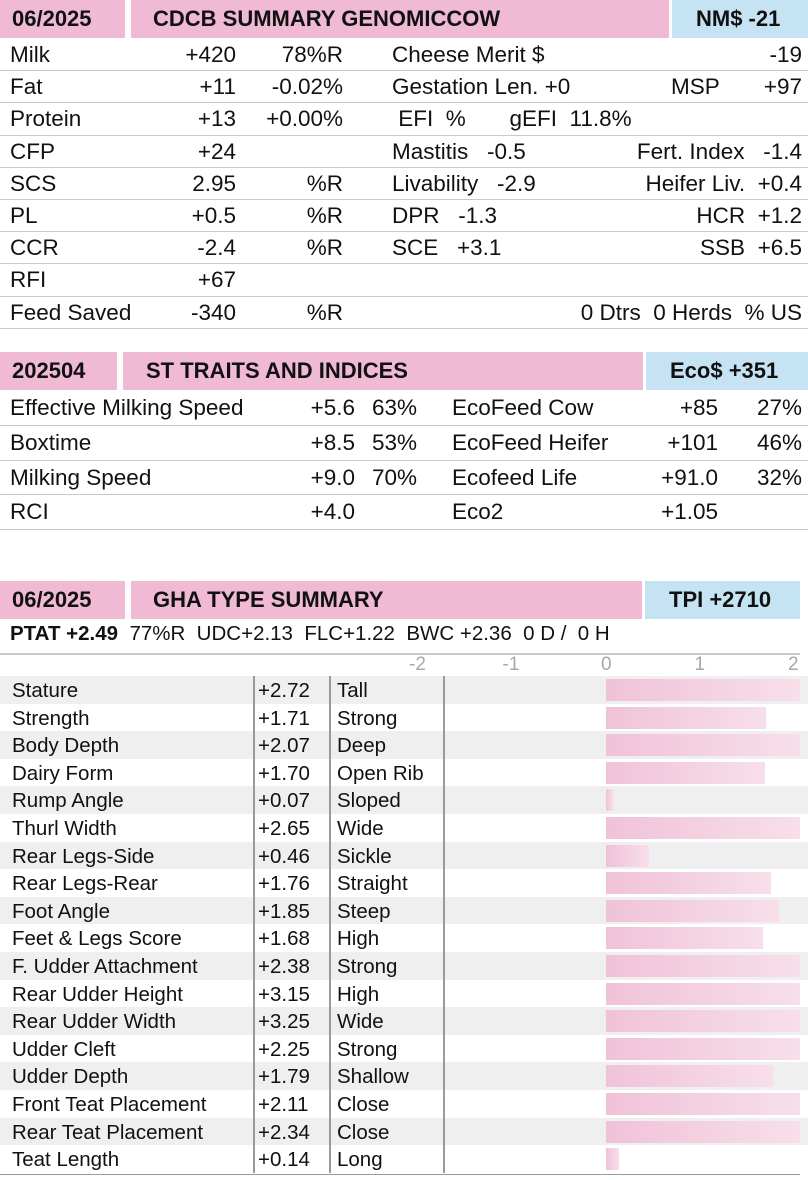 This screenshot has height=1180, width=808. Describe the element at coordinates (210, 54) in the screenshot. I see `summary-value: +420` at that location.